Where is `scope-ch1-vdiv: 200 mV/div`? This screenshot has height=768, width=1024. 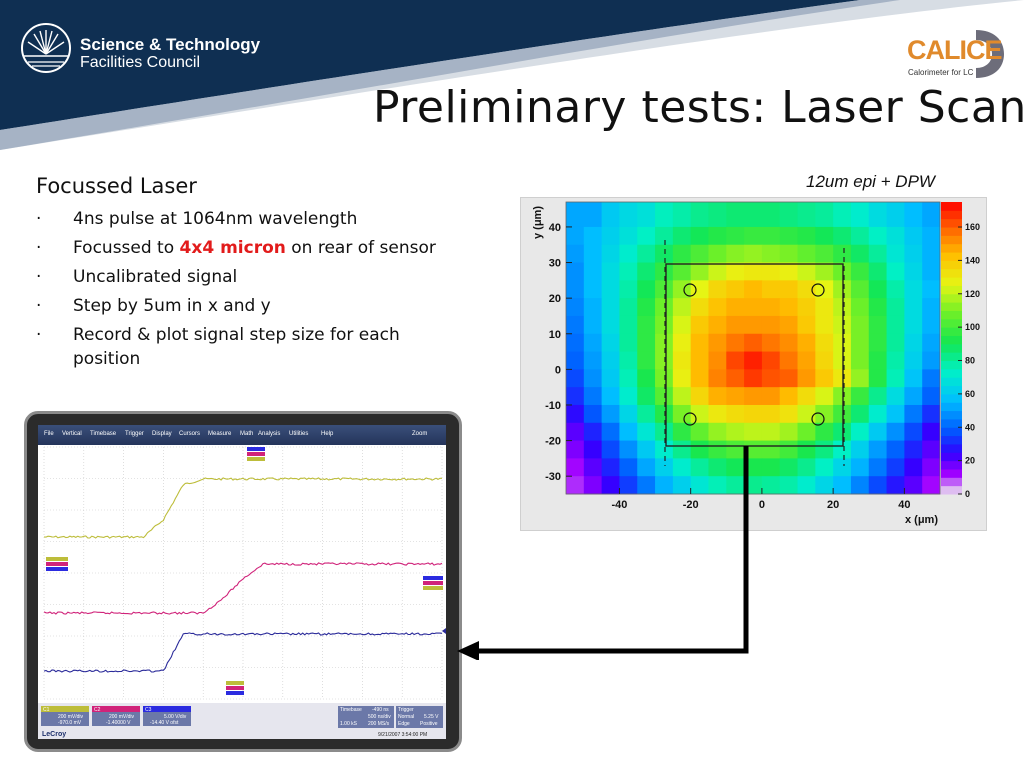
scope-ch1-vdiv: 200 mV/div is located at coordinates (71, 717).